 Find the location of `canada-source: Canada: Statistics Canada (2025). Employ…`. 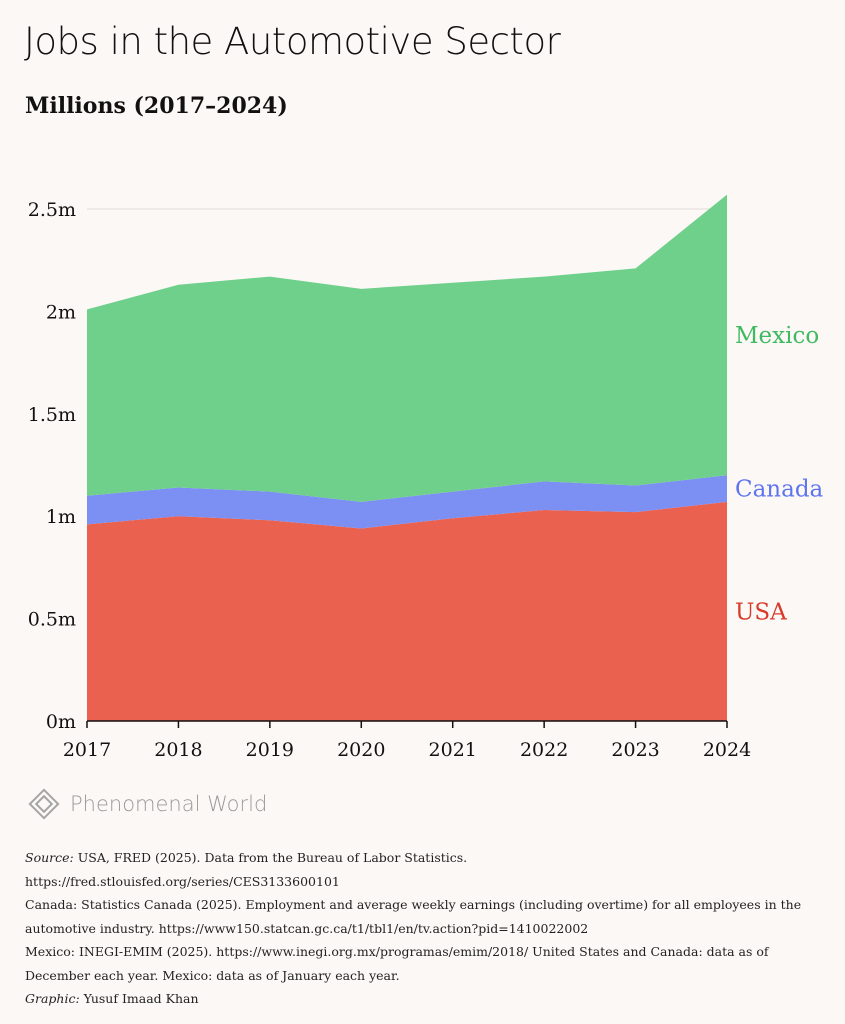

canada-source: Canada: Statistics Canada (2025). Employ… is located at coordinates (413, 916).